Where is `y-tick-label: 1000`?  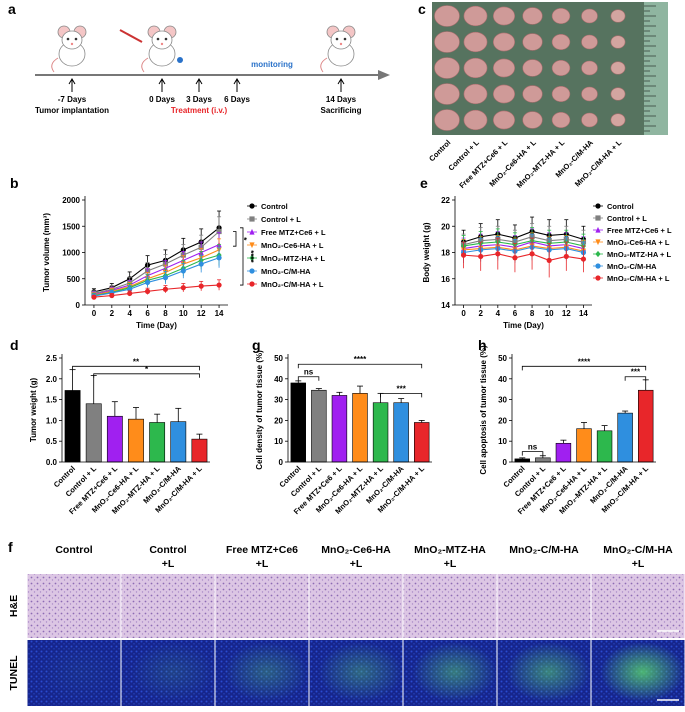 y-tick-label: 1000 is located at coordinates (71, 253).